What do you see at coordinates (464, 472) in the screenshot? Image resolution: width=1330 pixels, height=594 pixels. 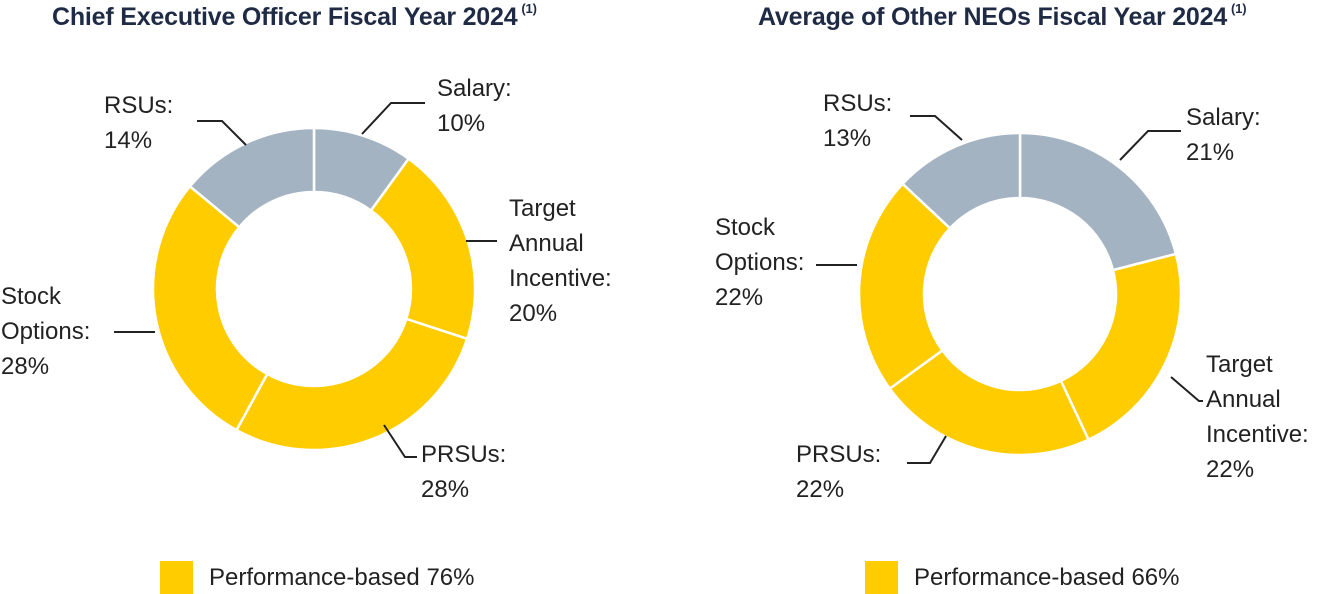 I see `ceo-label-prsus: PRSUs: 28%` at bounding box center [464, 472].